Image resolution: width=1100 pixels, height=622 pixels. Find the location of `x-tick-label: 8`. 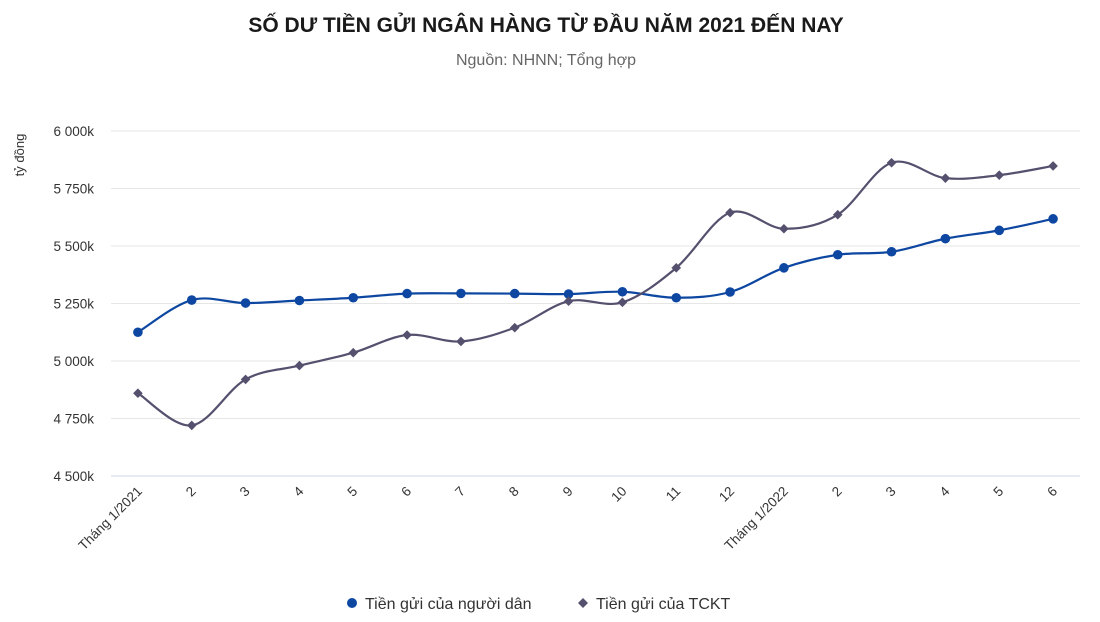

x-tick-label: 8 is located at coordinates (514, 492).